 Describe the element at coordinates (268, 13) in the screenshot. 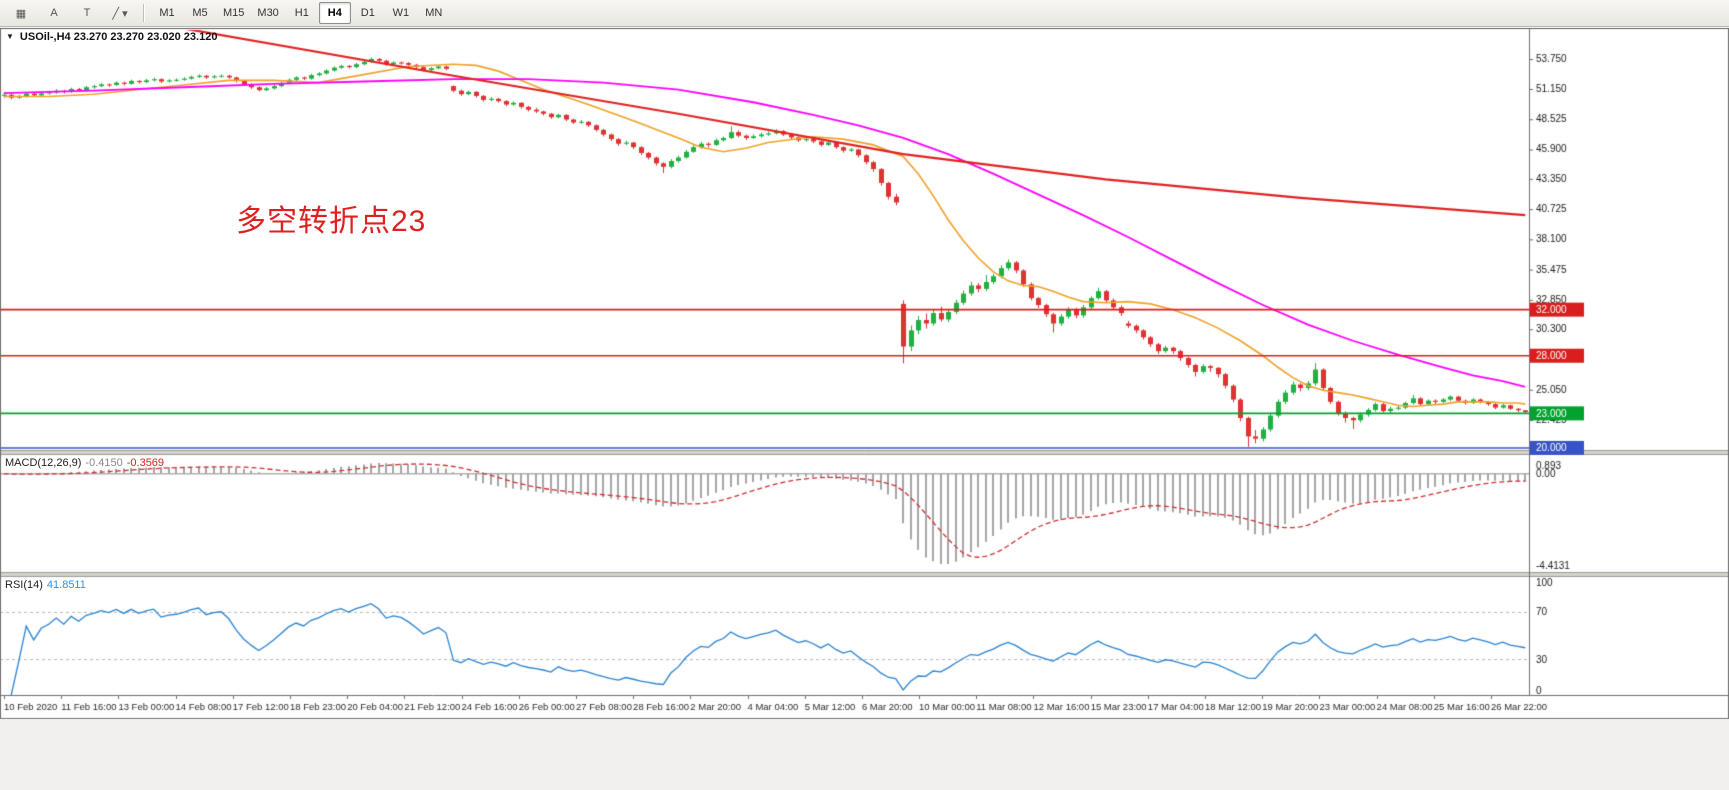

I see `timeframe-m30-button: M30` at that location.